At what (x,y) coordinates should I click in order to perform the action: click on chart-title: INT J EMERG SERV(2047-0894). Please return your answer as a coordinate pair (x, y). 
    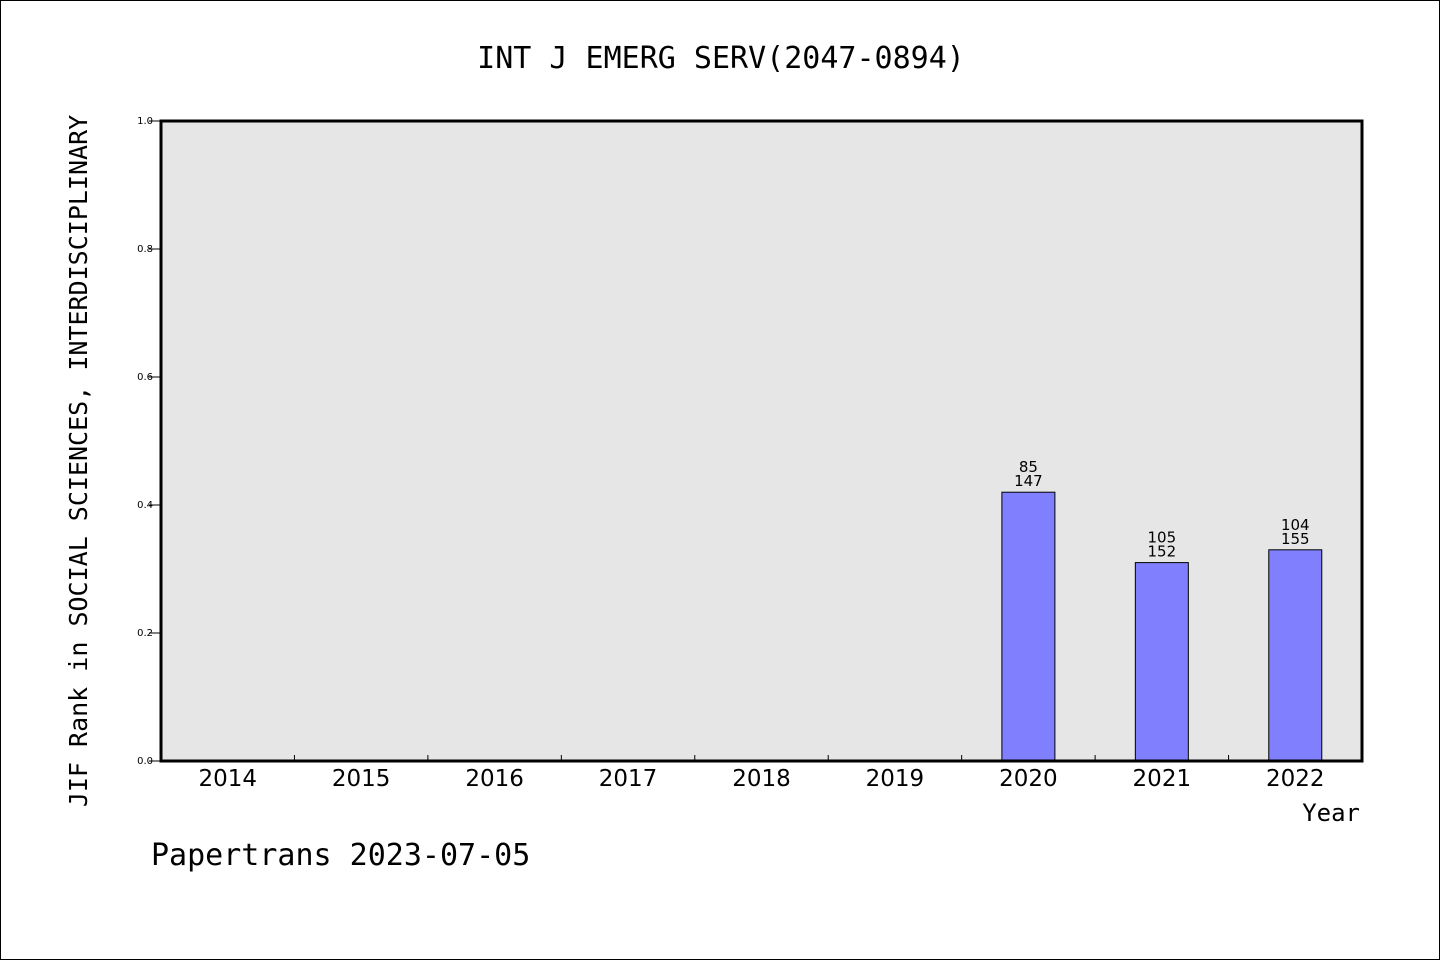
    Looking at the image, I should click on (721, 58).